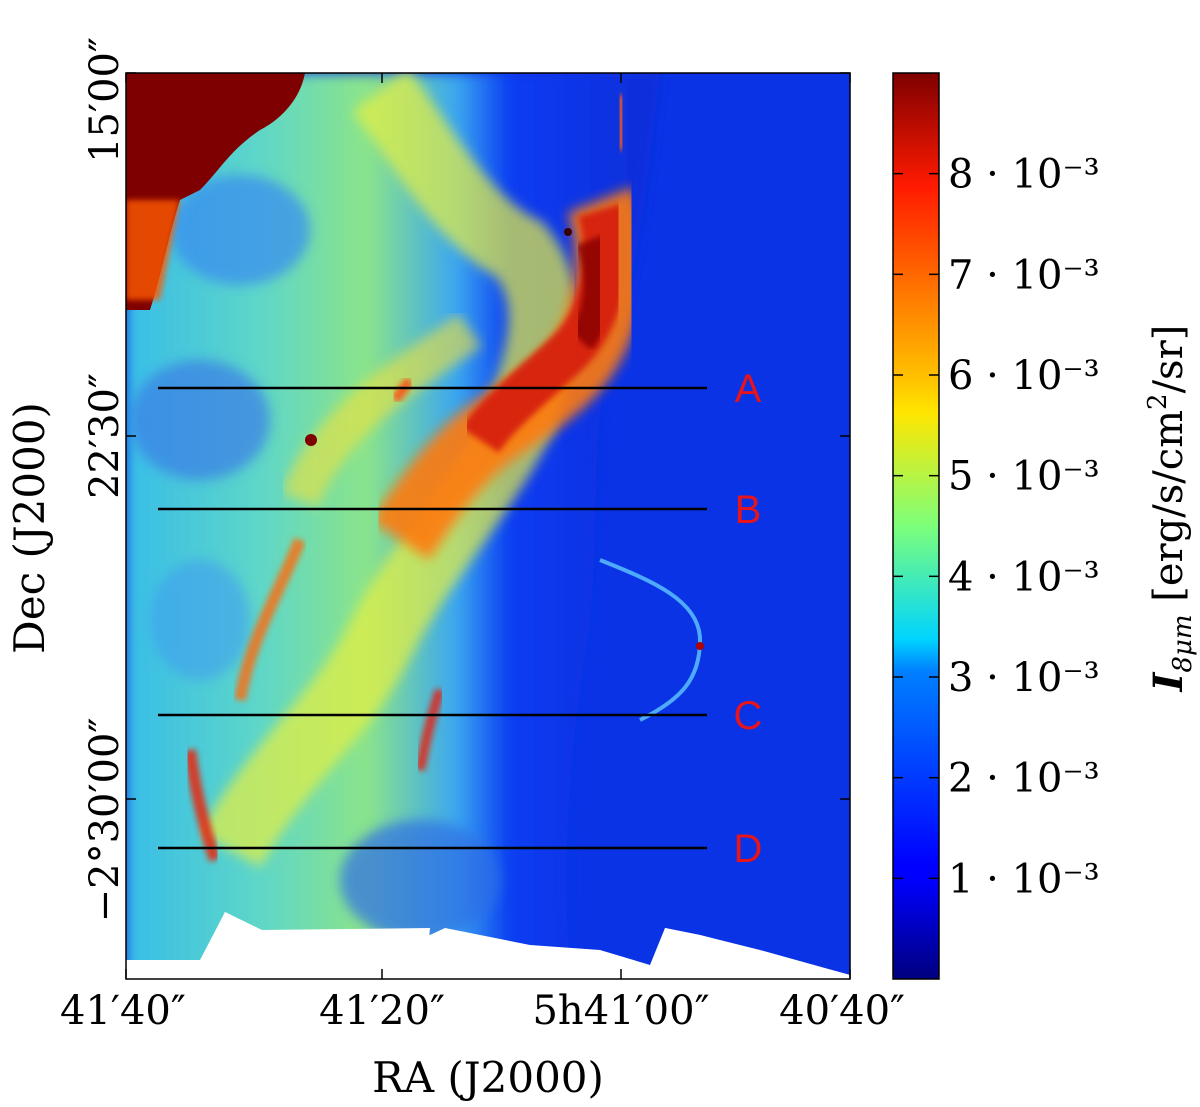 Image resolution: width=1200 pixels, height=1107 pixels. I want to click on colorbar-tick-label: 2 · 10⁻³, so click(1024, 779).